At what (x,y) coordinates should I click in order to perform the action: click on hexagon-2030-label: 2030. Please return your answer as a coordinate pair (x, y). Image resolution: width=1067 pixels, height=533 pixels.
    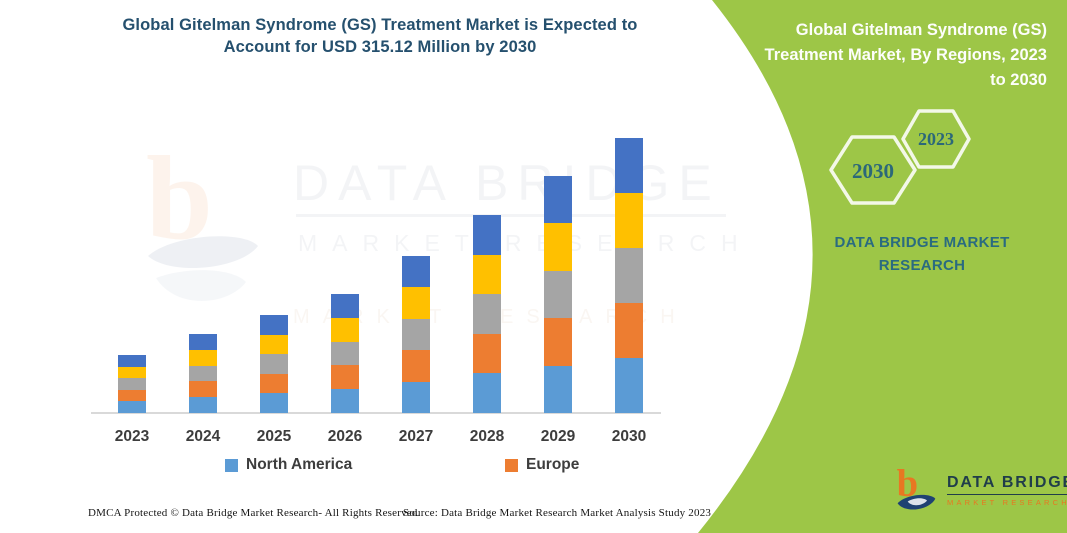
    Looking at the image, I should click on (873, 171).